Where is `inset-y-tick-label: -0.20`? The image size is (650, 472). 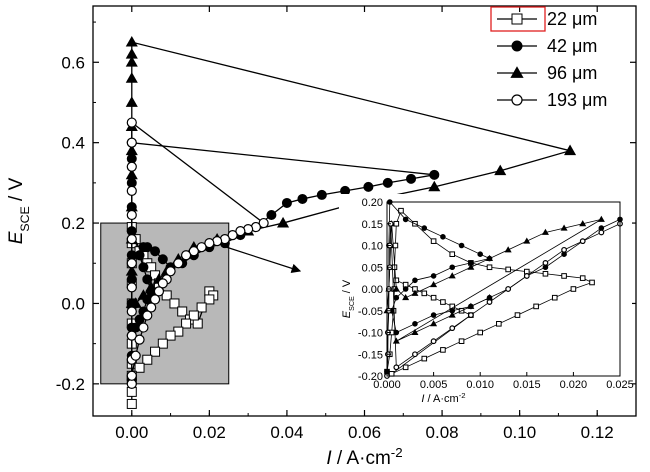
inset-y-tick-label: -0.20 is located at coordinates (370, 377).